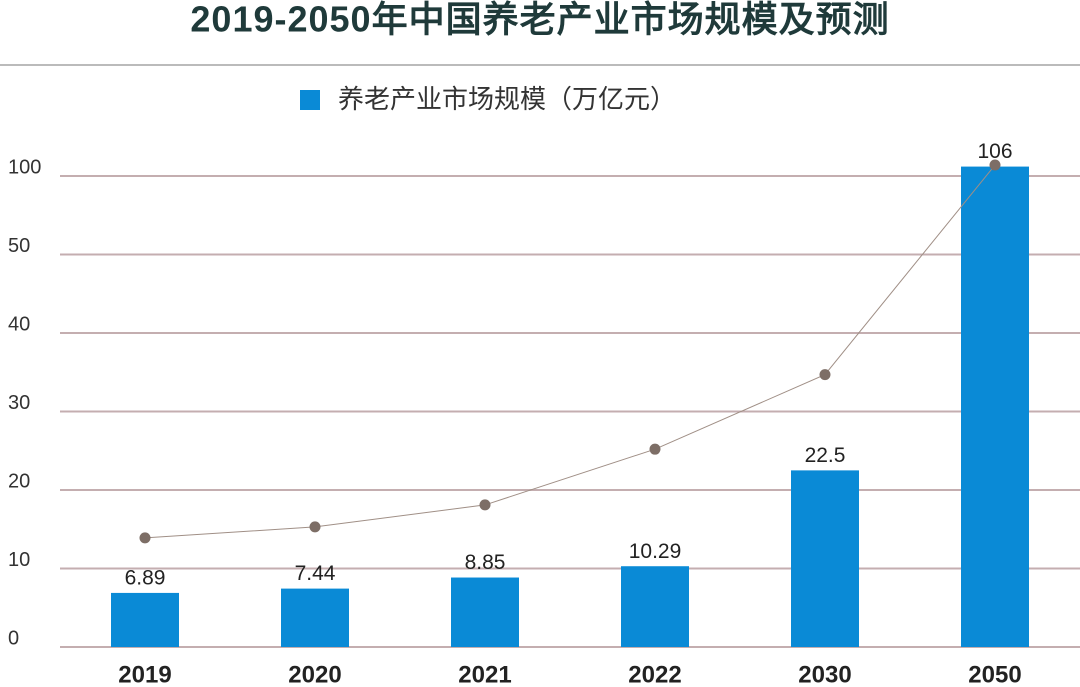 The image size is (1080, 687). I want to click on value-label: 22.5, so click(825, 455).